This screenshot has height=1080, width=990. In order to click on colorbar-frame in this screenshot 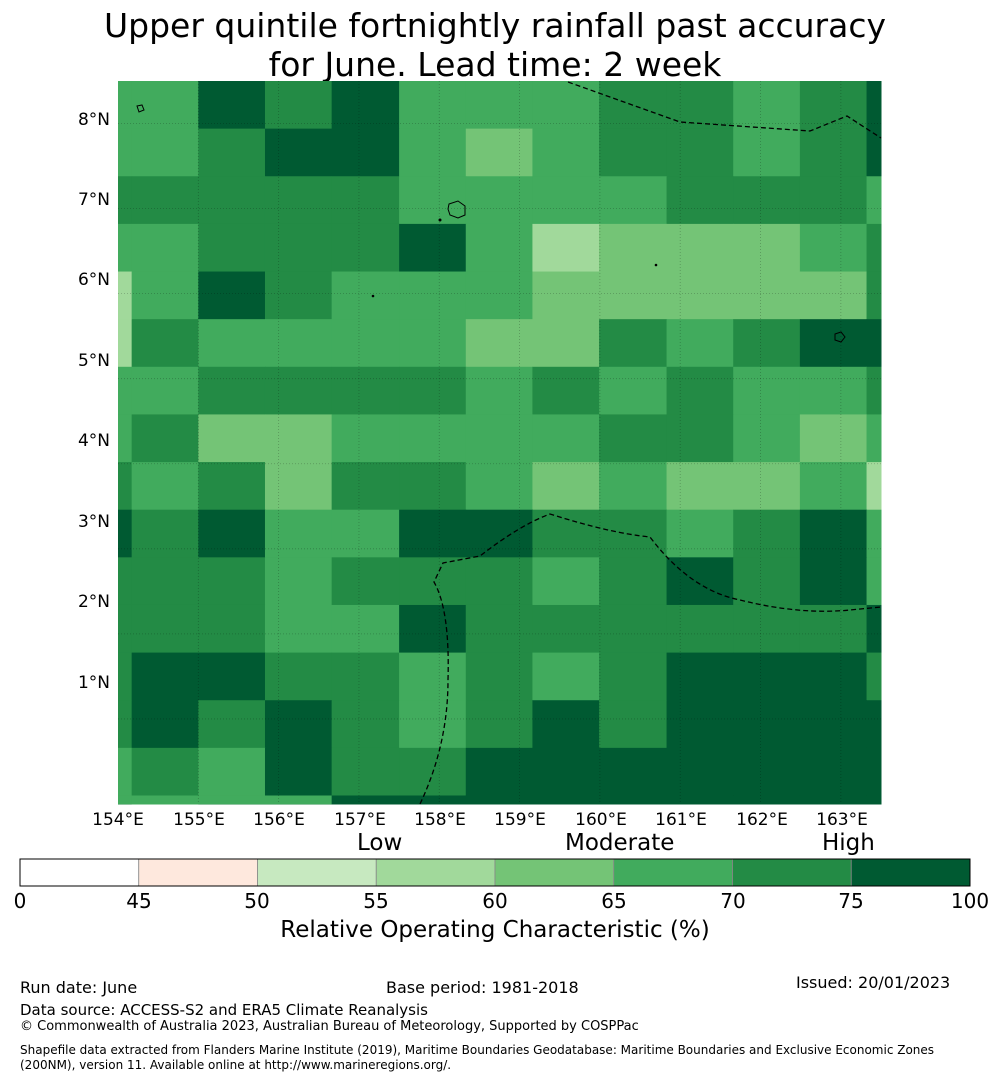, I will do `click(495, 872)`.